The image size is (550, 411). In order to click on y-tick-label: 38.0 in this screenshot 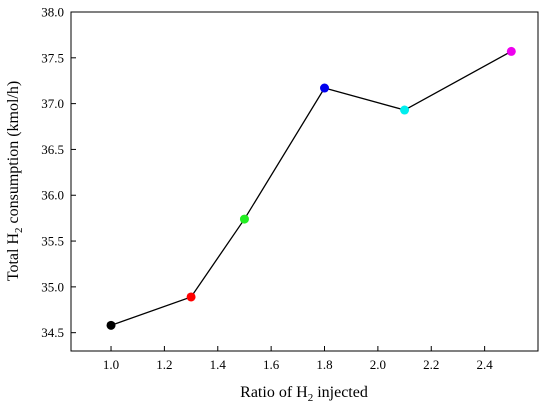, I will do `click(52, 12)`.